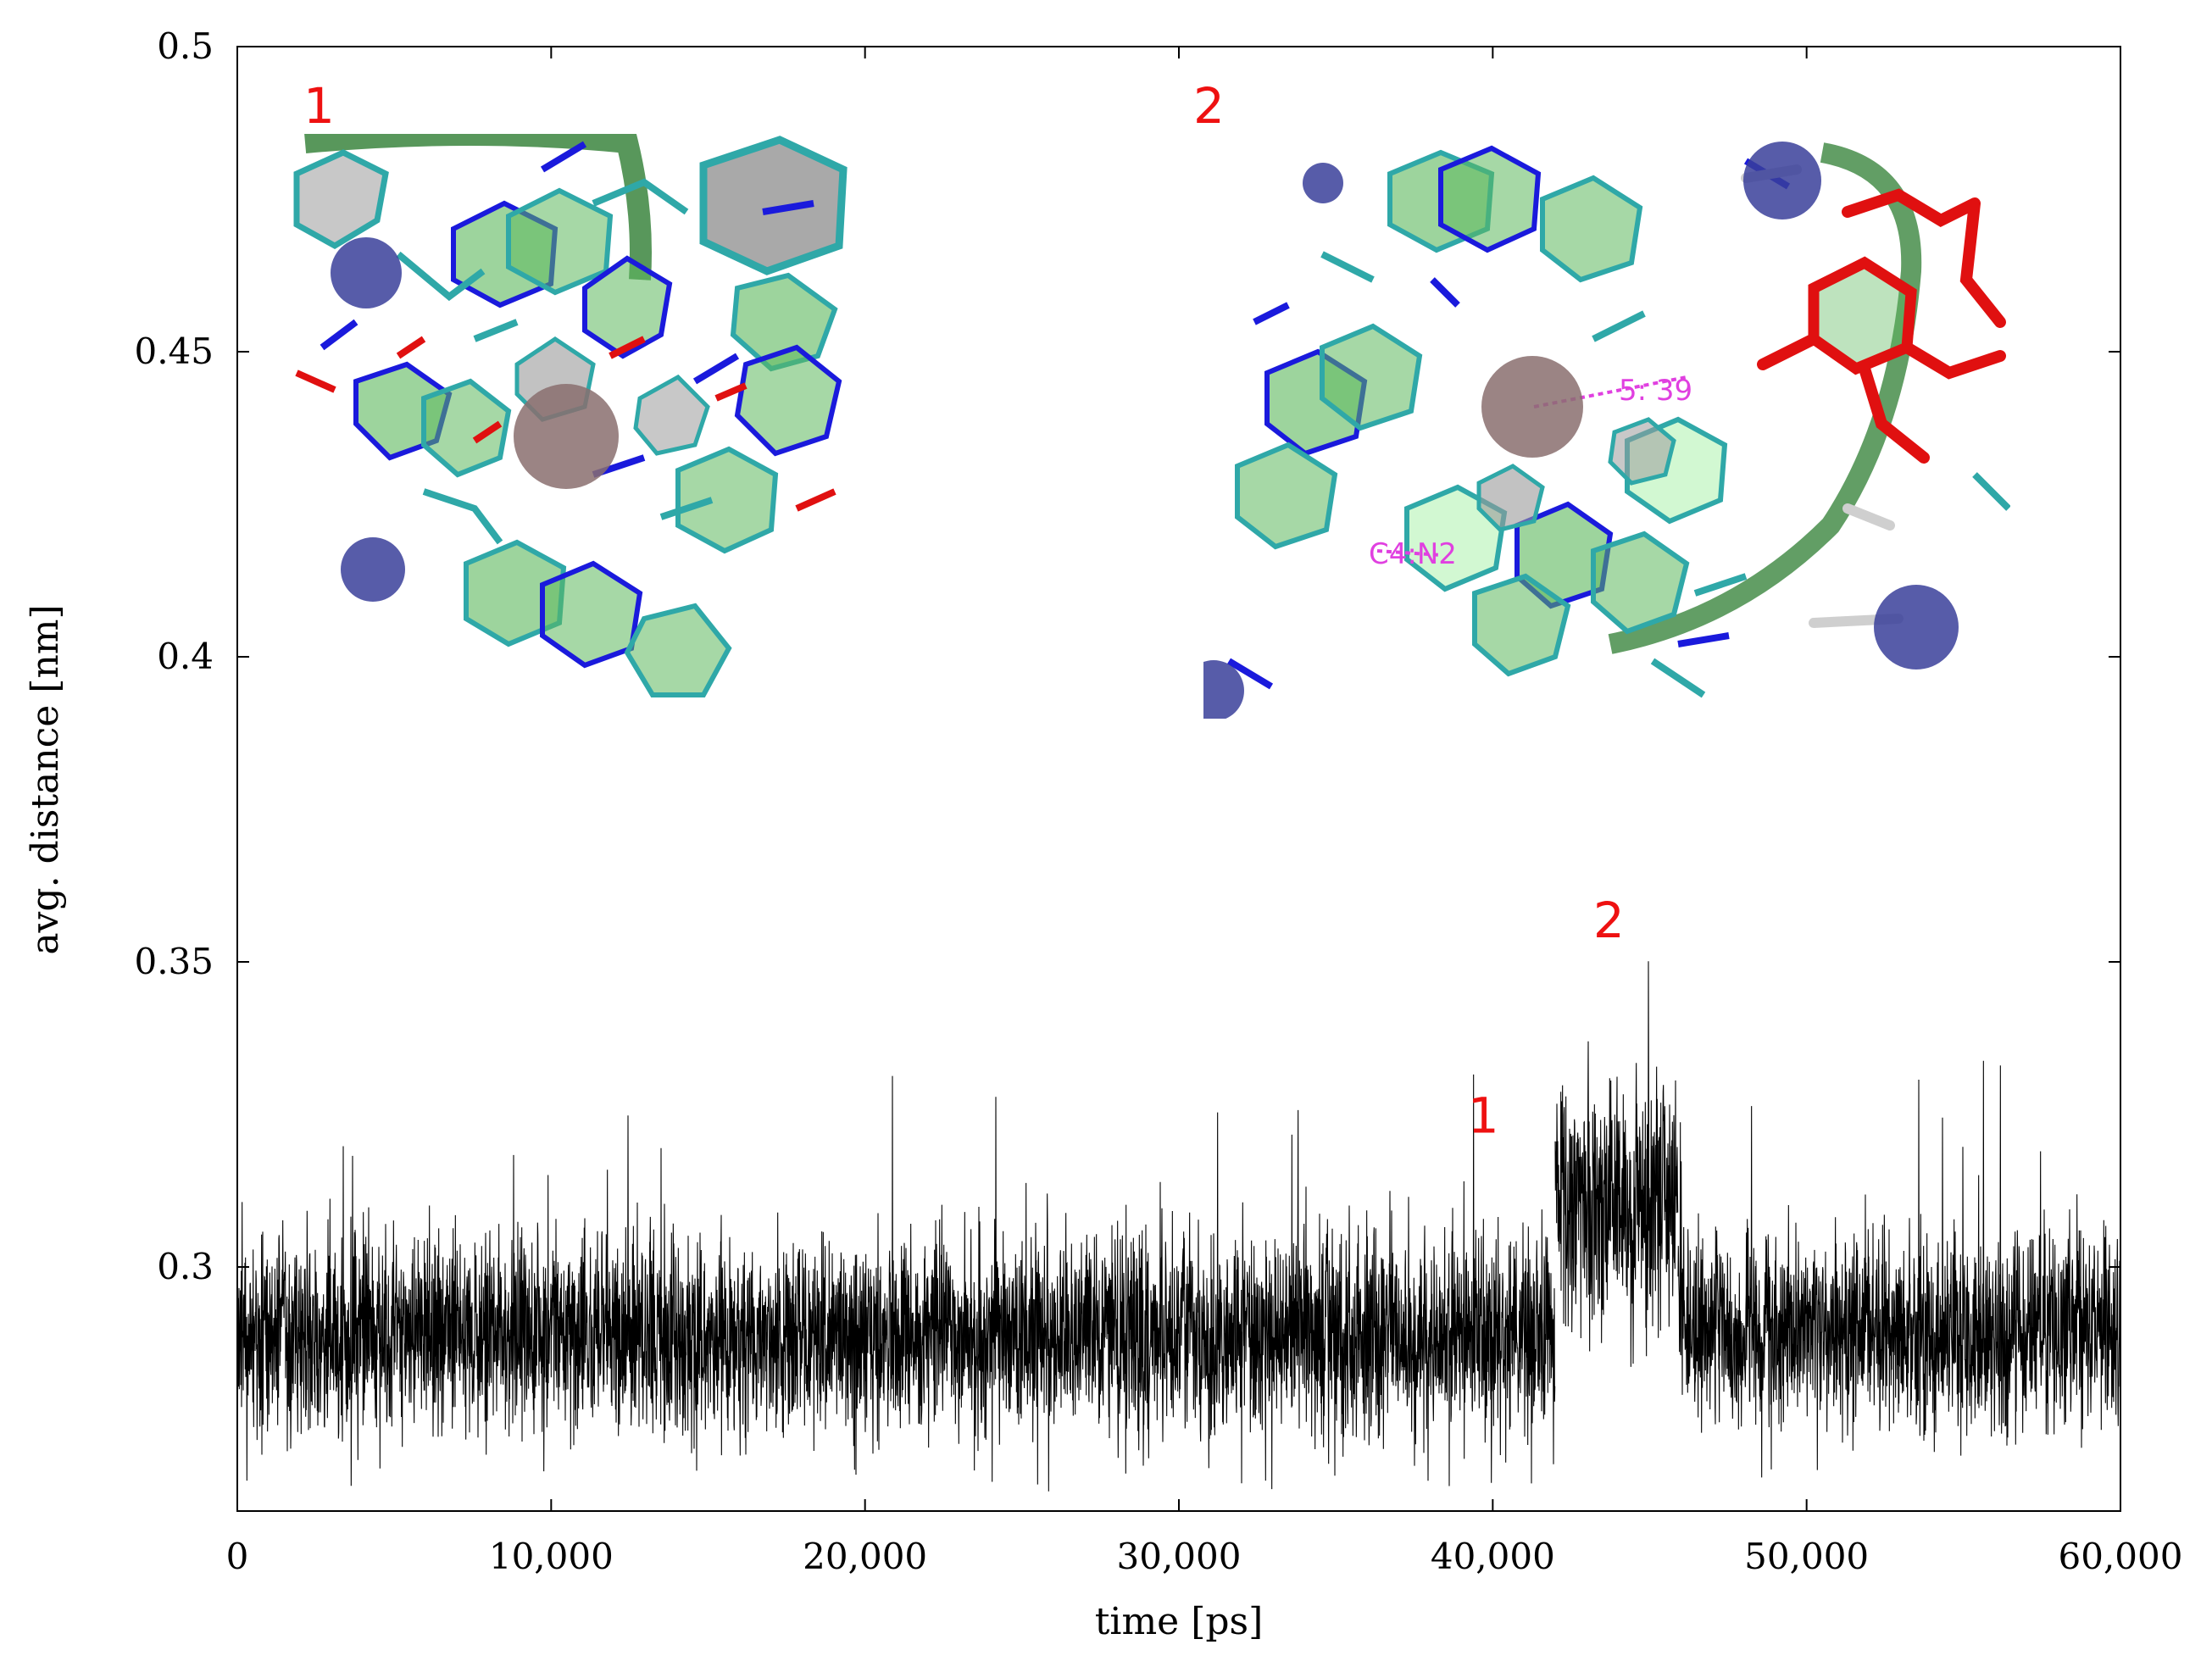 The image size is (2212, 1678). What do you see at coordinates (1655, 391) in the screenshot?
I see `distance-label-1: 5: 39` at bounding box center [1655, 391].